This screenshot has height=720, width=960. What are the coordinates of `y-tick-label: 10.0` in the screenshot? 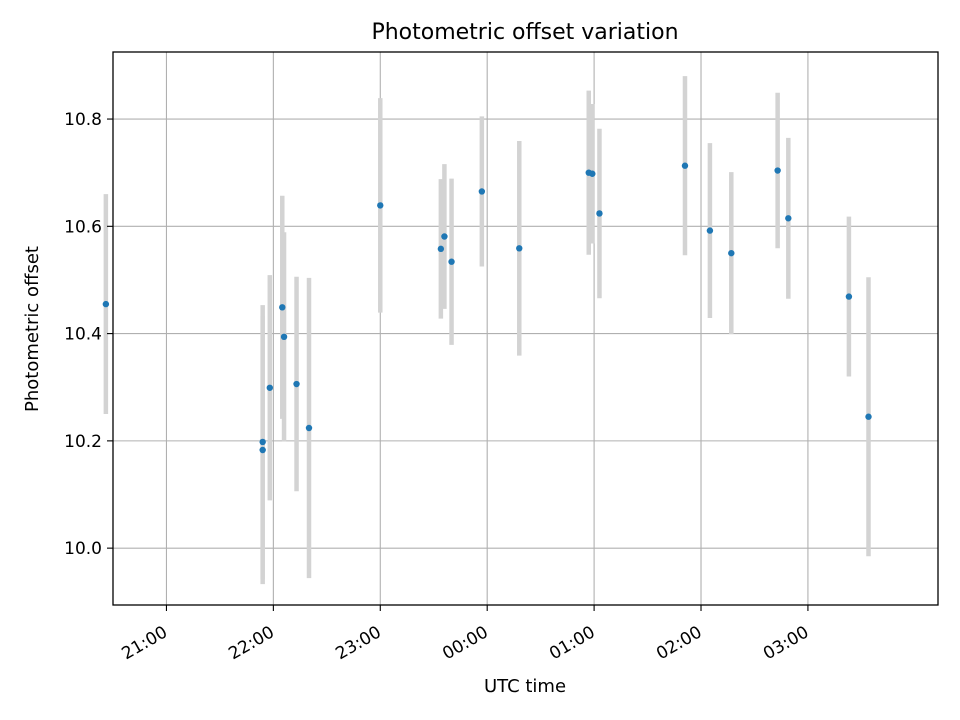 It's located at (83, 549).